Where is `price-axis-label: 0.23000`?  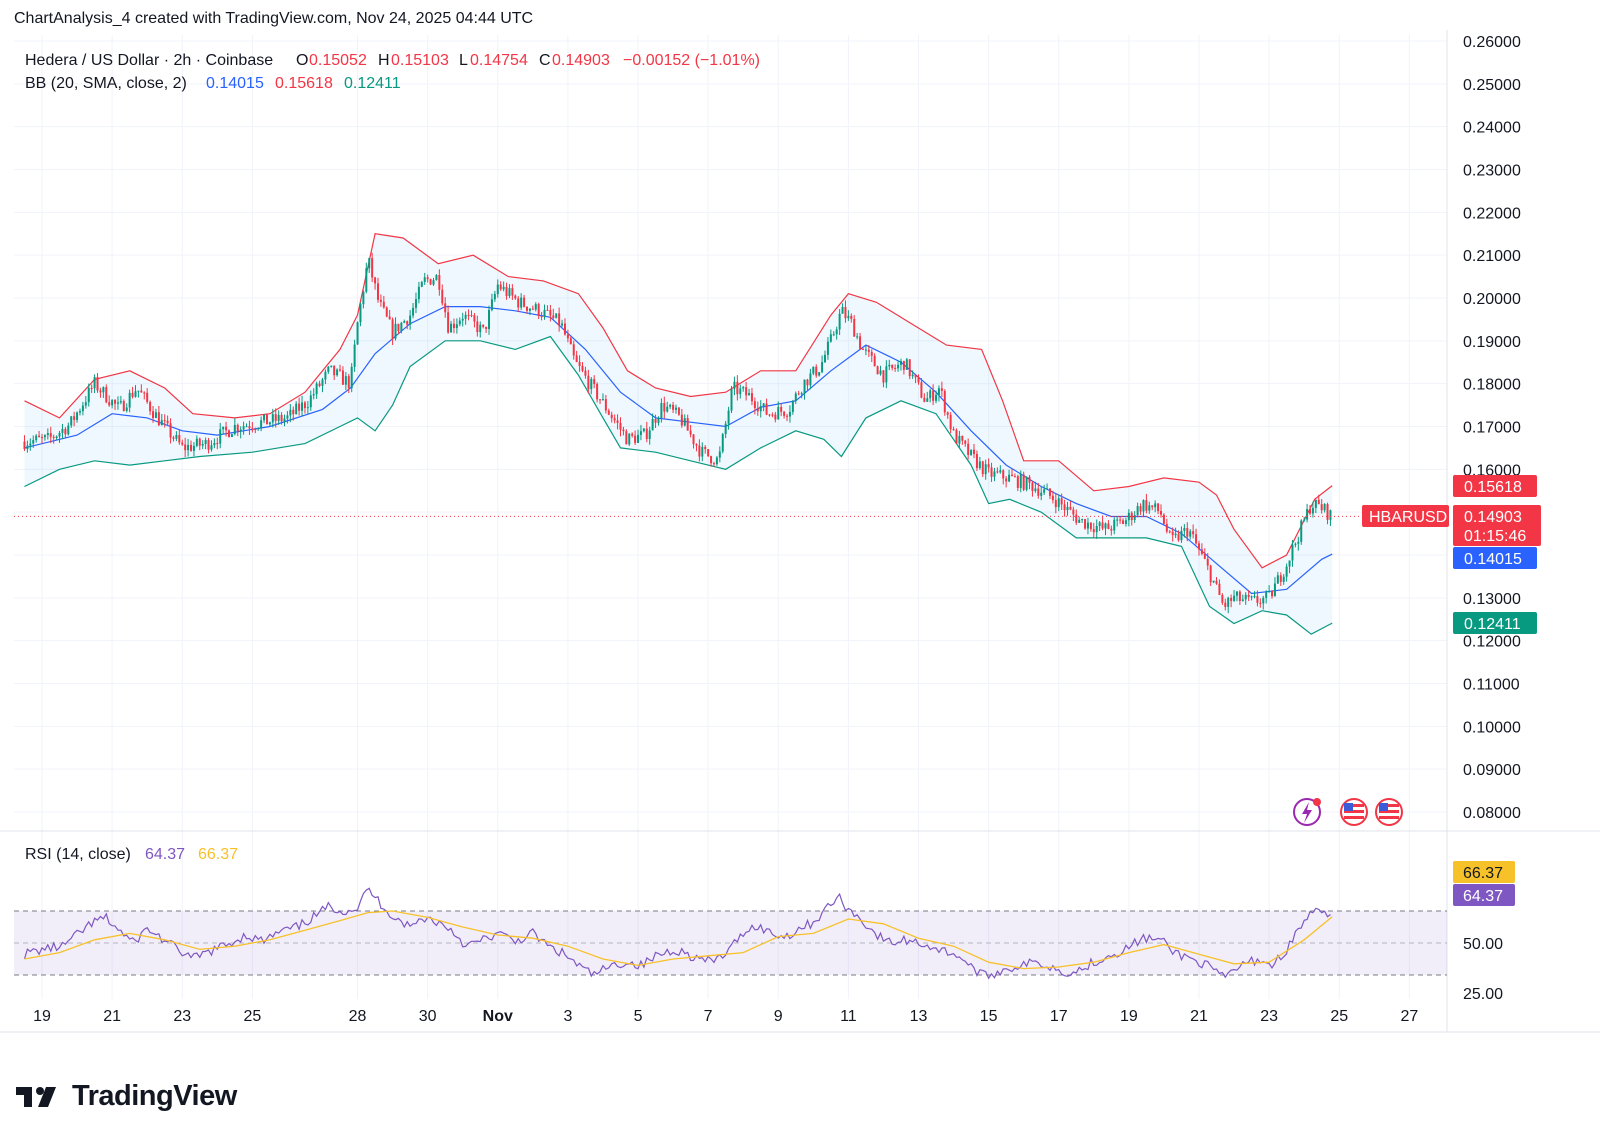
price-axis-label: 0.23000 is located at coordinates (1492, 171).